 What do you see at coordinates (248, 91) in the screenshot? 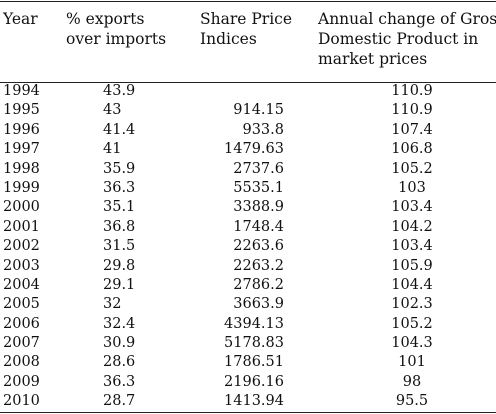
I see `table-row: 1994 43.9 110.9` at bounding box center [248, 91].